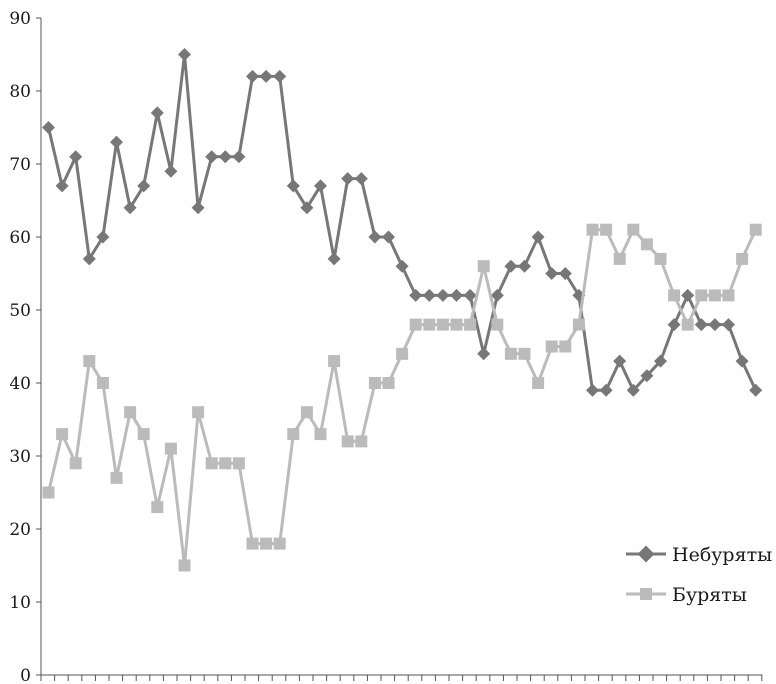  I want to click on legend-item-buryat: Буряты, so click(686, 595).